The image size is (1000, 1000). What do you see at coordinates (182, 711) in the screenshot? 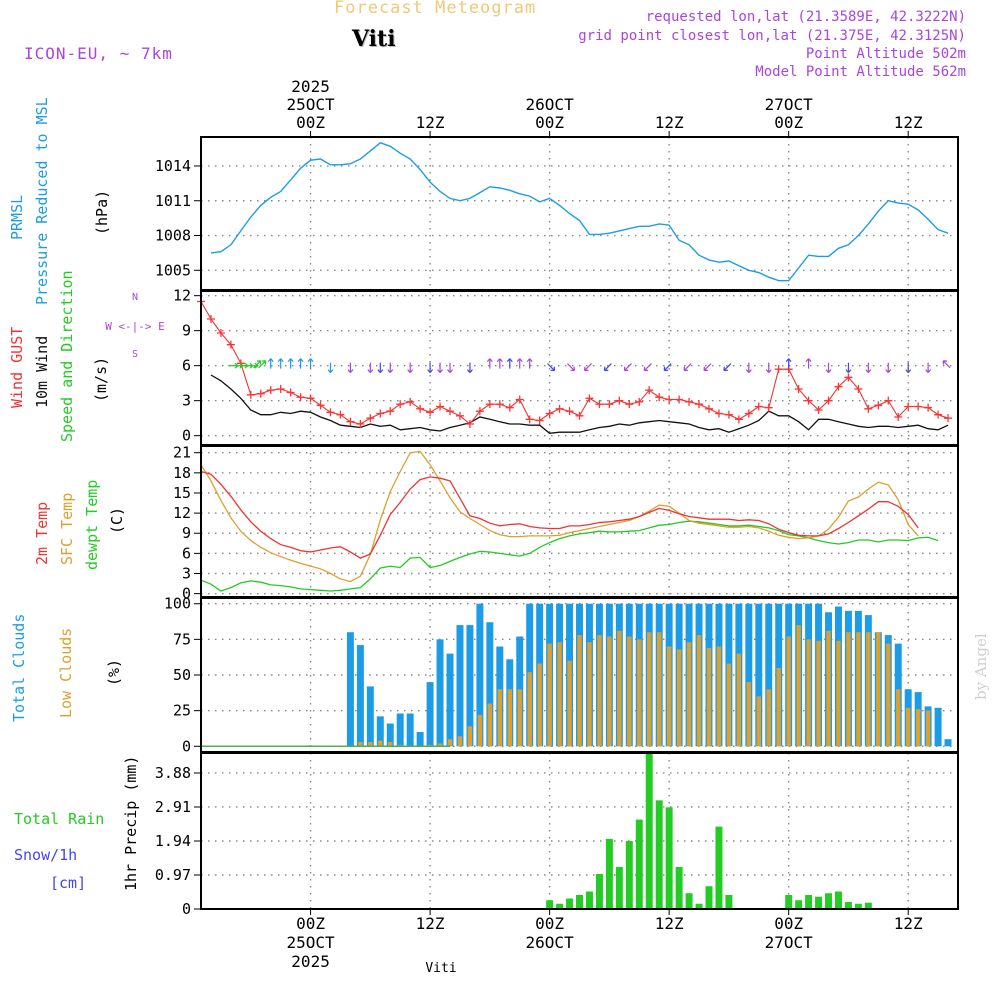
I see `clouds-ytick-label: 25` at bounding box center [182, 711].